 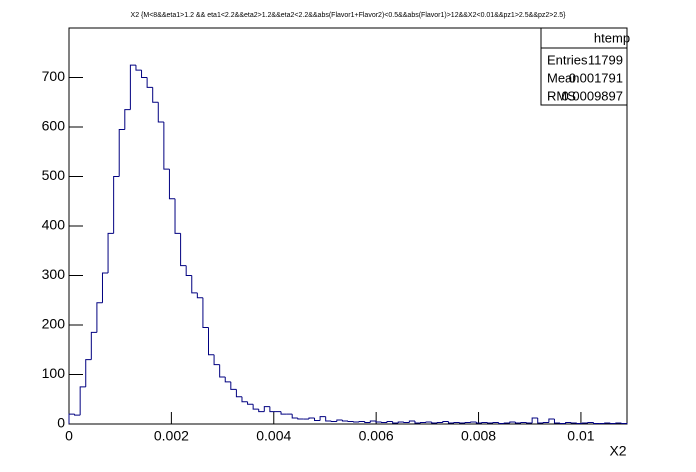 I want to click on stats-value: 11799, so click(x=605, y=59).